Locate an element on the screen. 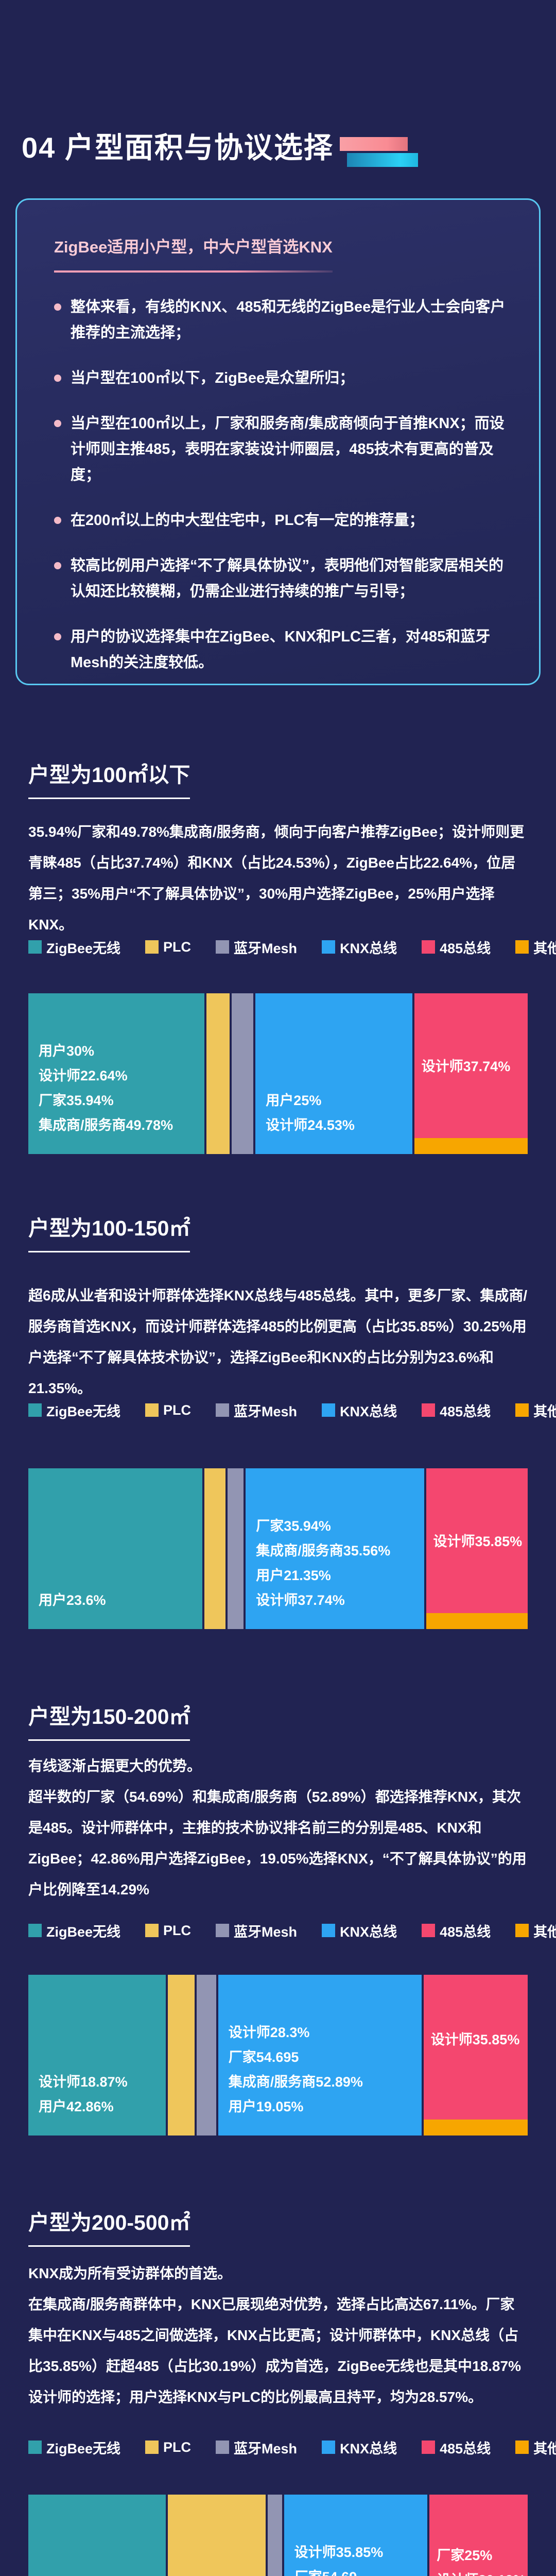 The width and height of the screenshot is (556, 2576). segment-label: 用户42.86% is located at coordinates (76, 2106).